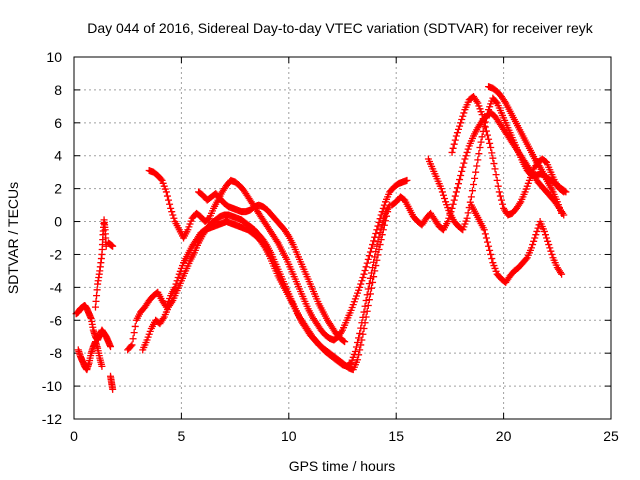  Describe the element at coordinates (58, 222) in the screenshot. I see `y-tick-label: 0` at that location.